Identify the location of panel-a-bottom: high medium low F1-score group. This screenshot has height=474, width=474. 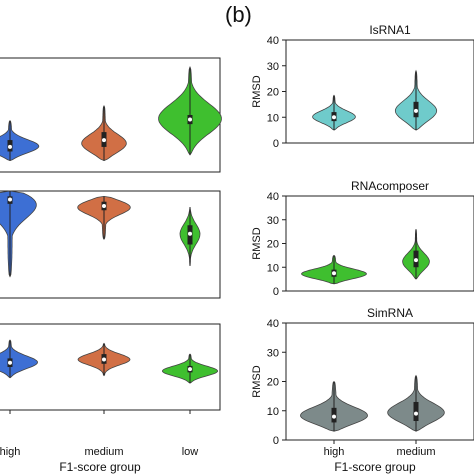
(110, 398).